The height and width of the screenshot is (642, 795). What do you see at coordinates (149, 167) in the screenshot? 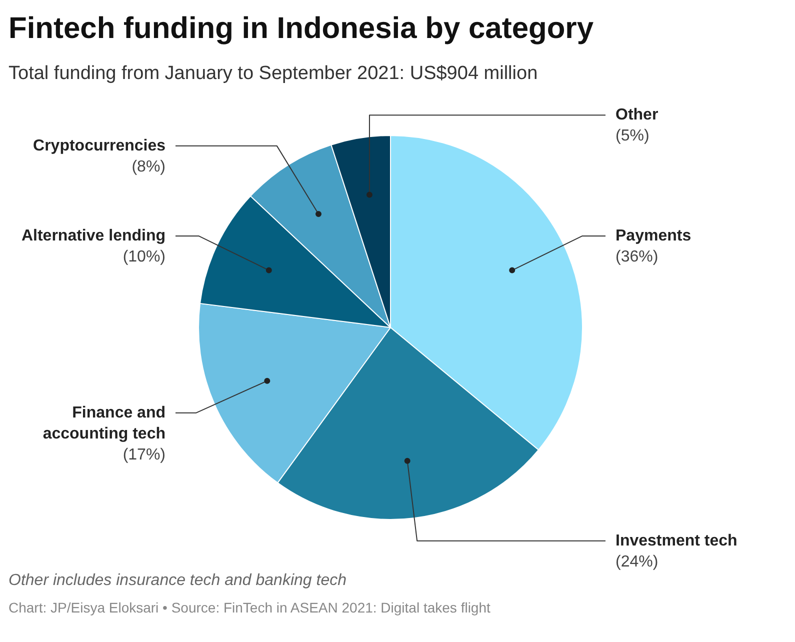
I see `data-label: (8%)` at bounding box center [149, 167].